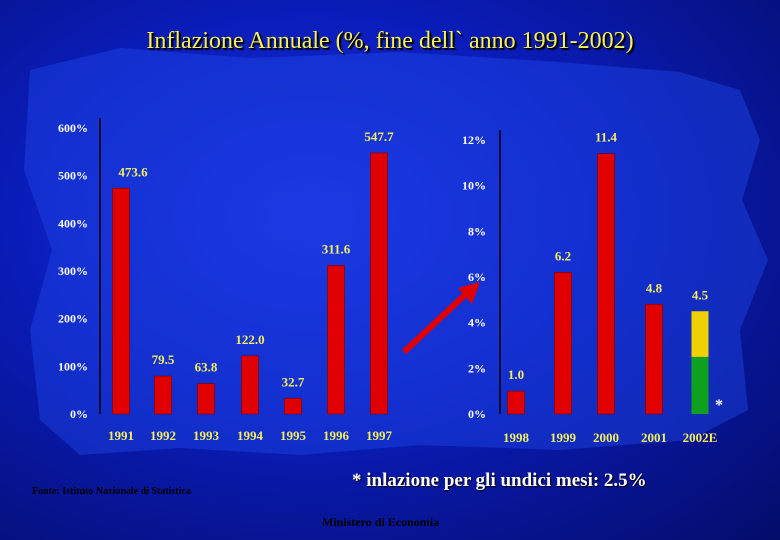 The image size is (780, 540). I want to click on data-label: 4.5, so click(700, 294).